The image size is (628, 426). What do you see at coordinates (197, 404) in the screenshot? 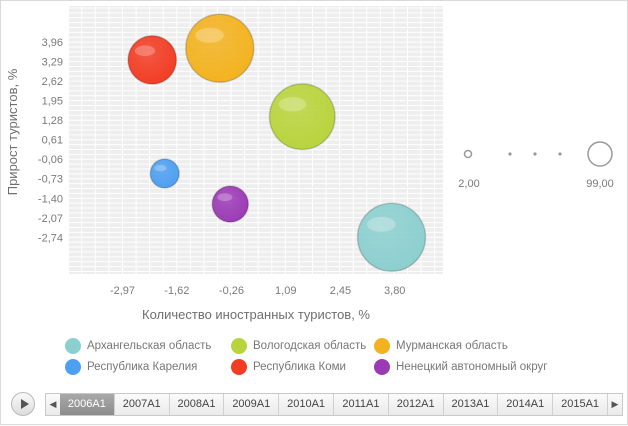
I see `timeline-period: 2008A1` at bounding box center [197, 404].